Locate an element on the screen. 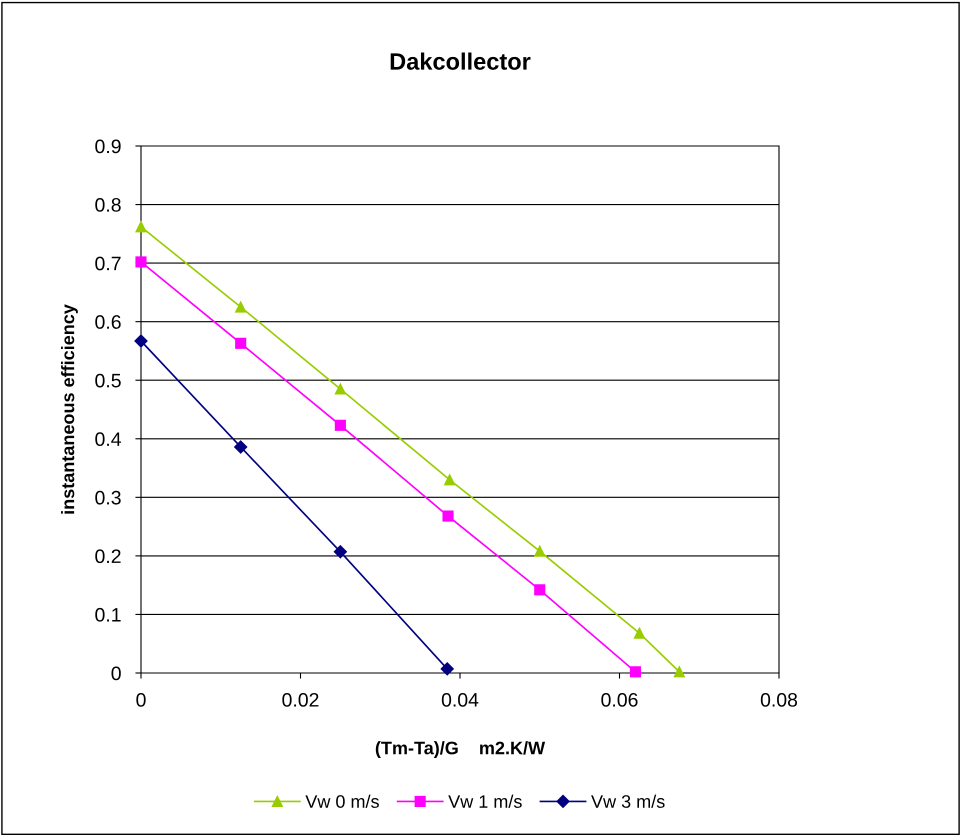 The height and width of the screenshot is (836, 962). y-tick-label: 0.2 is located at coordinates (108, 556).